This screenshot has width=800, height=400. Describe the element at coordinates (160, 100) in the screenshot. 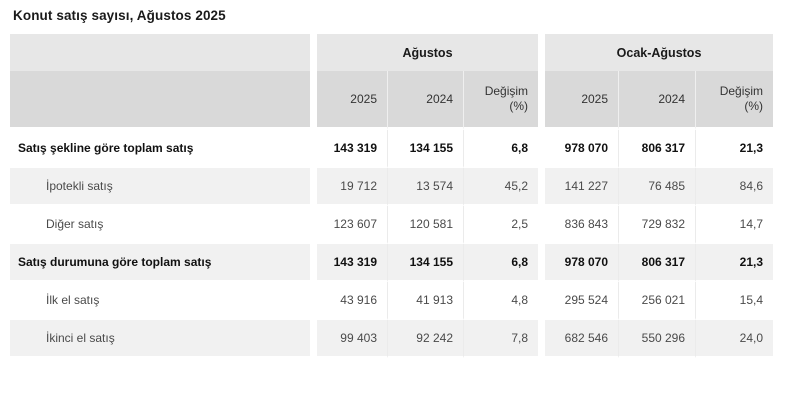

I see `corner-subheader-cell` at that location.